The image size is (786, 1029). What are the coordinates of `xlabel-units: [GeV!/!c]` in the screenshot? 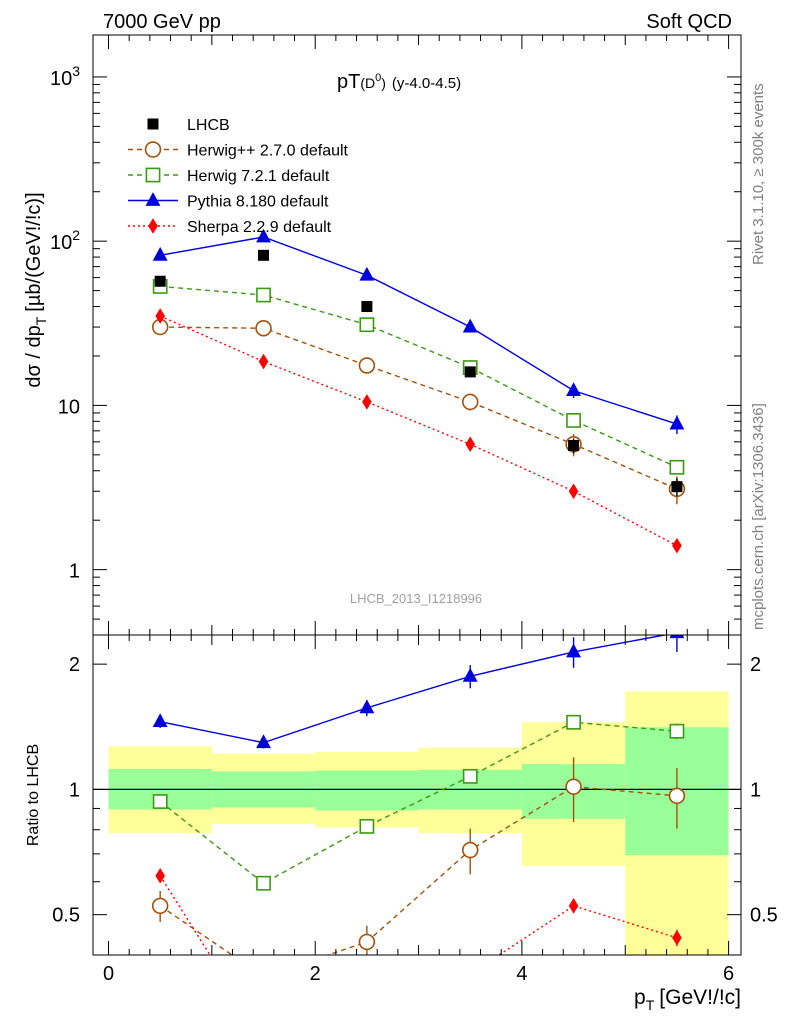 It's located at (700, 997).